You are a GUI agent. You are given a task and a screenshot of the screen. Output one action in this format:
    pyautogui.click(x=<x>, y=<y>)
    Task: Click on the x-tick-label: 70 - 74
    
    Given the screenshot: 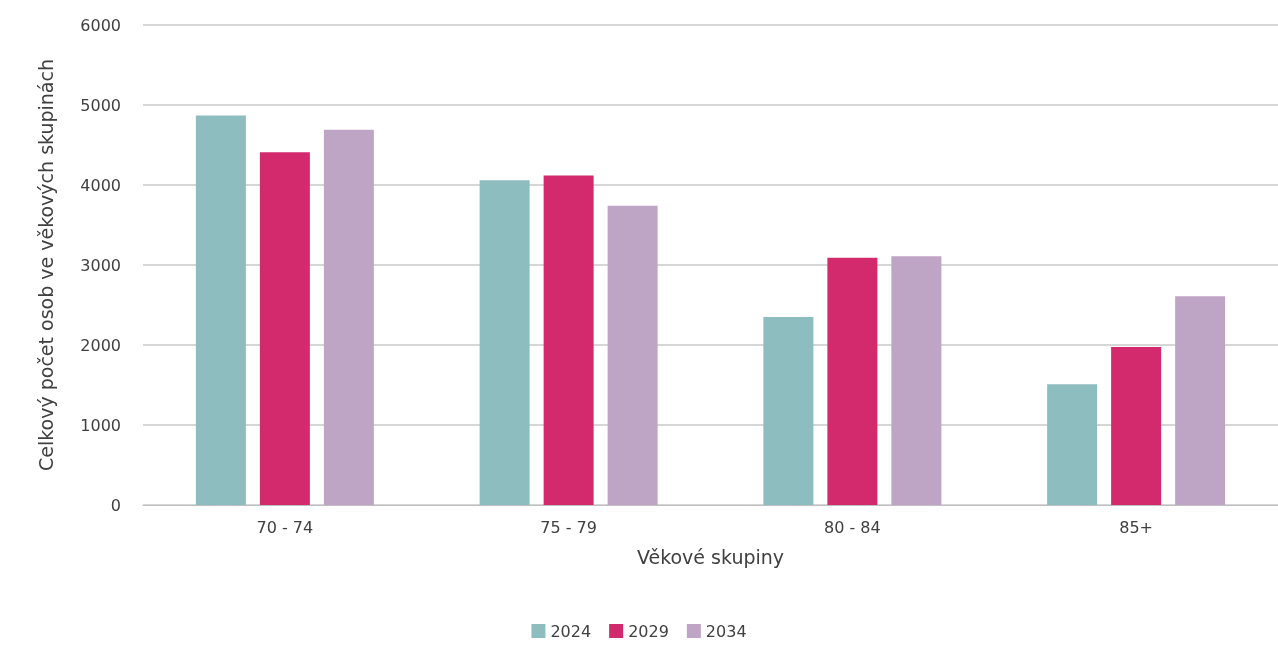 What is the action you would take?
    pyautogui.click(x=285, y=527)
    